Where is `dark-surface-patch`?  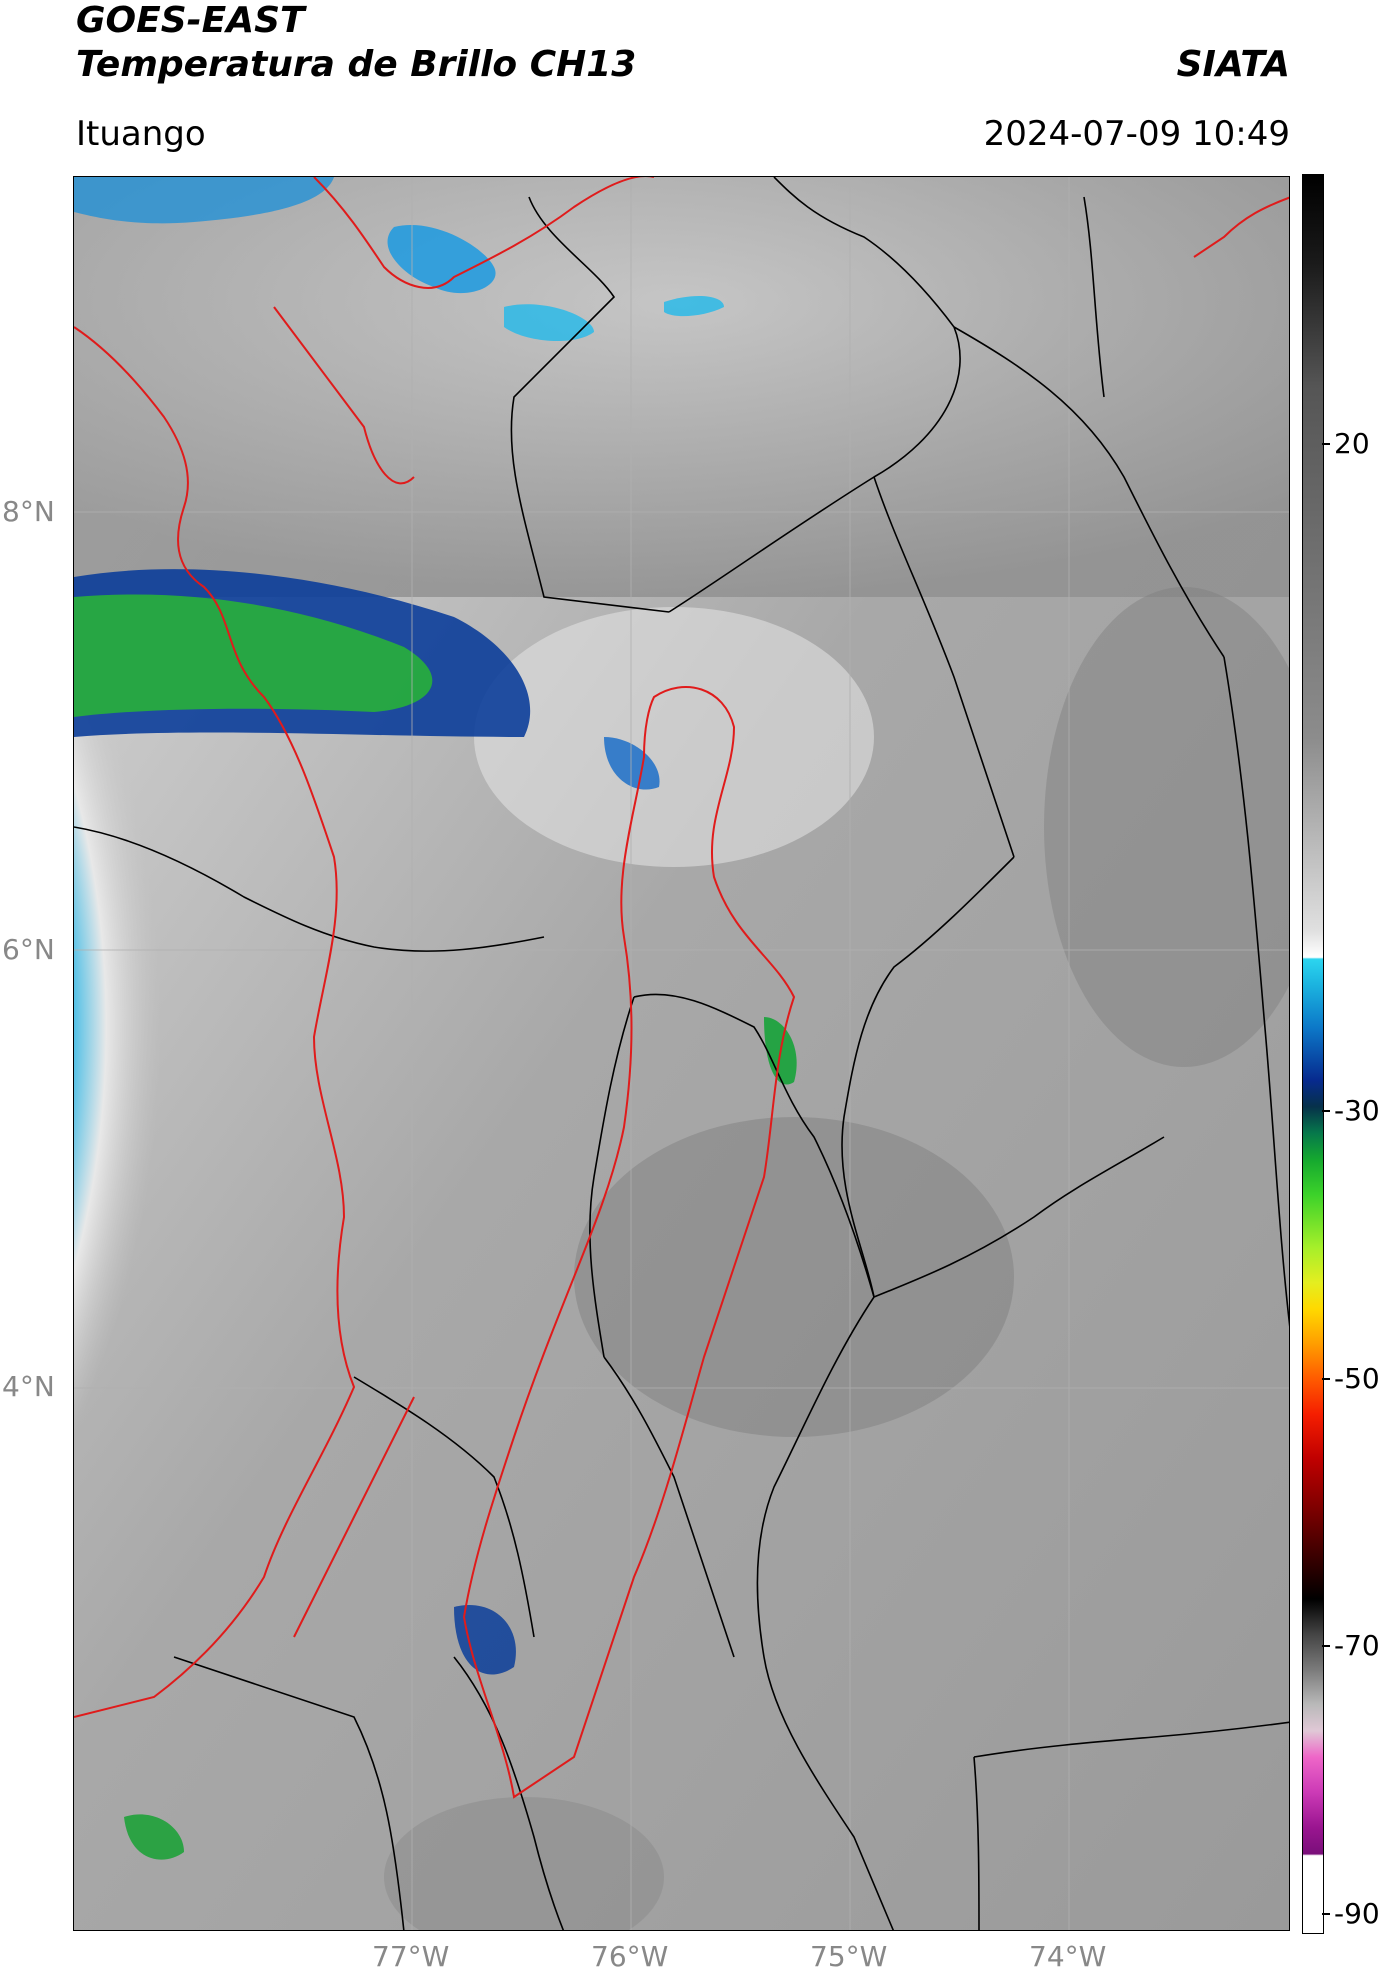
dark-surface-patch is located at coordinates (794, 1277).